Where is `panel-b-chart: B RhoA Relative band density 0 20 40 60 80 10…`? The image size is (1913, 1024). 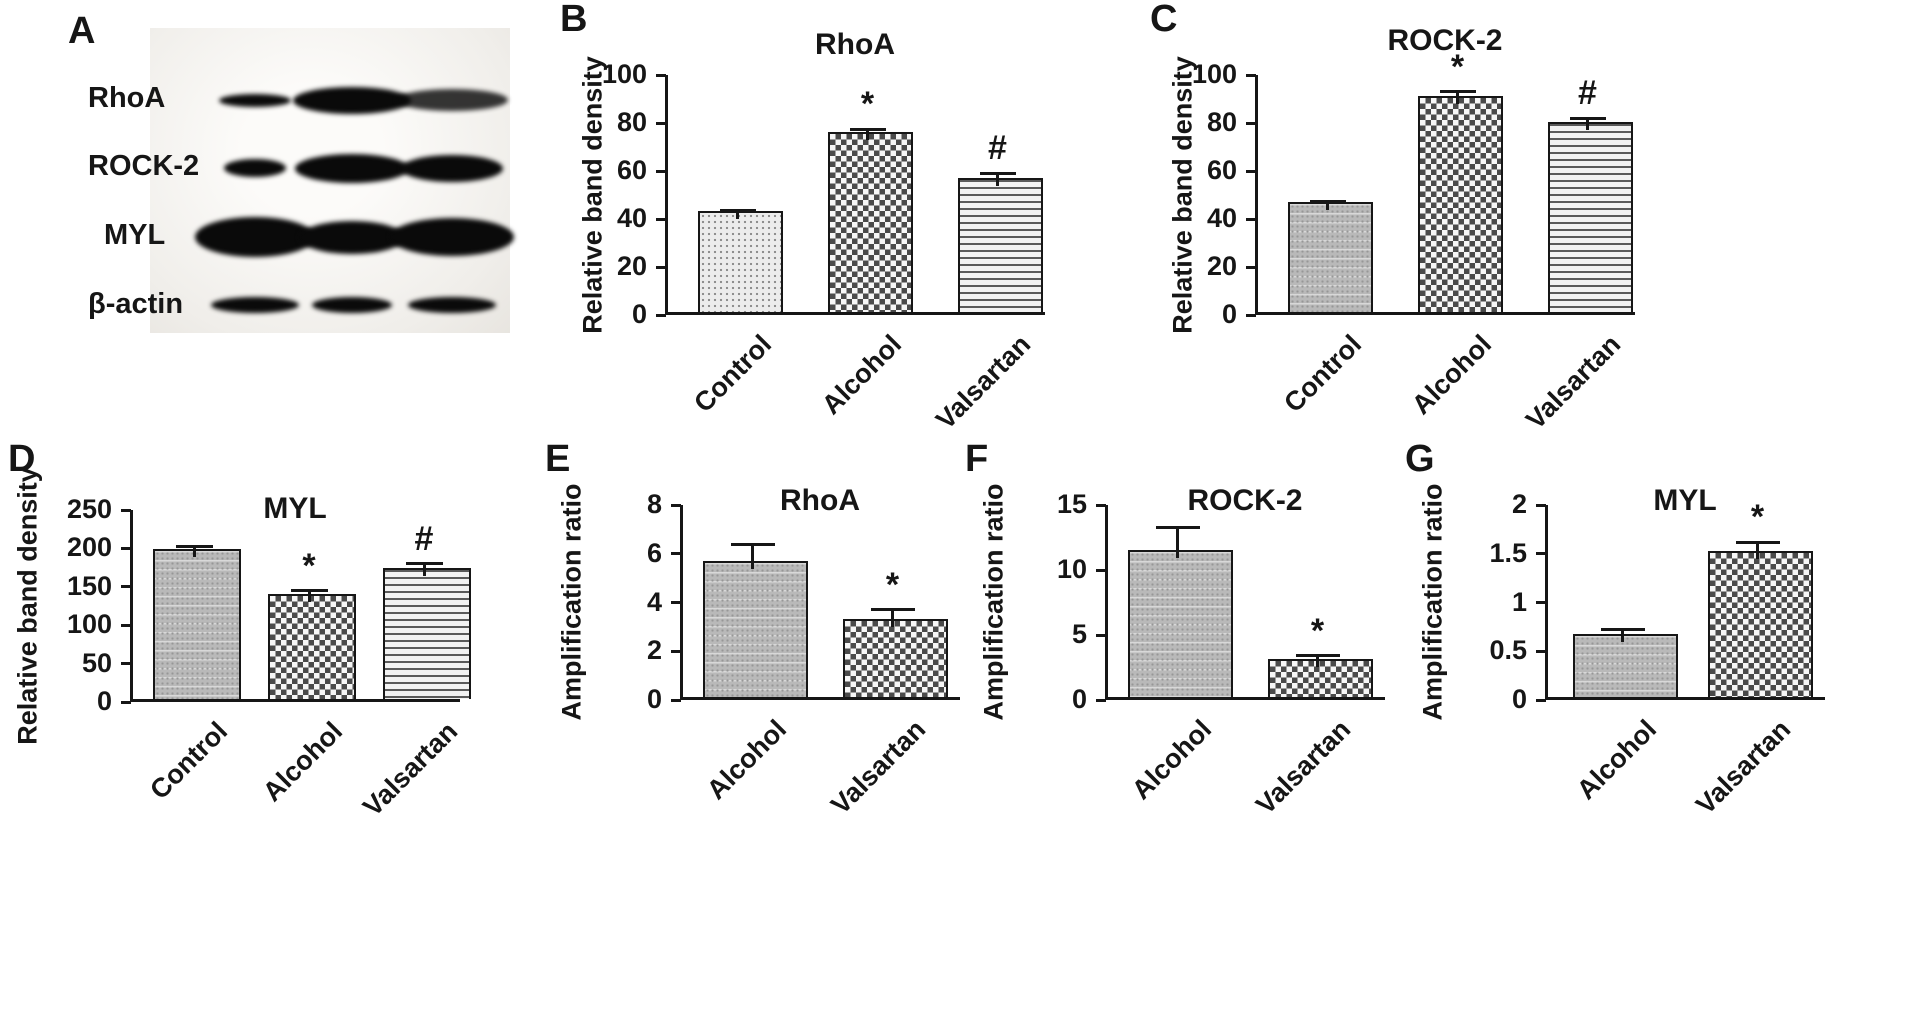 panel-b-chart: B RhoA Relative band density 0 20 40 60 80 10… is located at coordinates (835, 220).